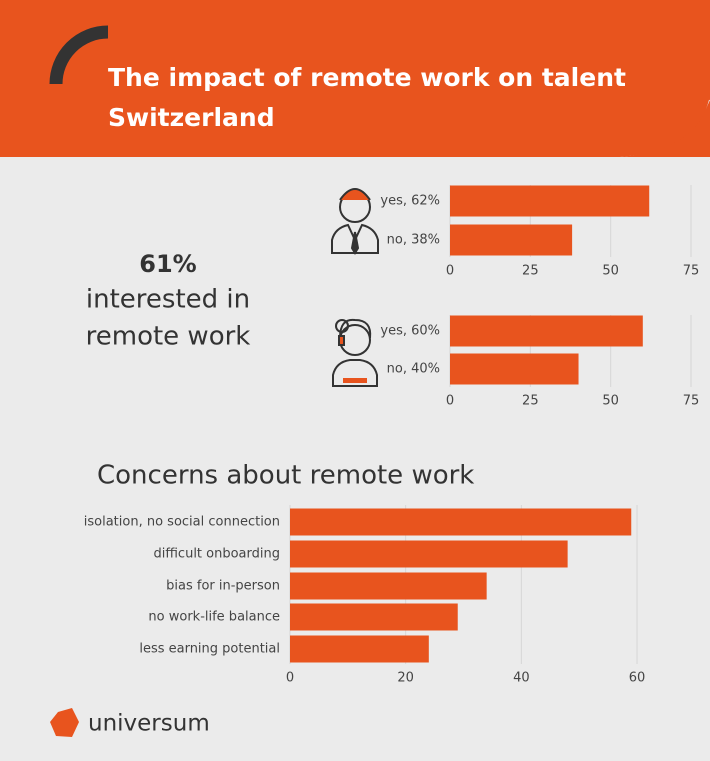 The height and width of the screenshot is (761, 710). What do you see at coordinates (167, 264) in the screenshot?
I see `headline-figure: 61%` at bounding box center [167, 264].